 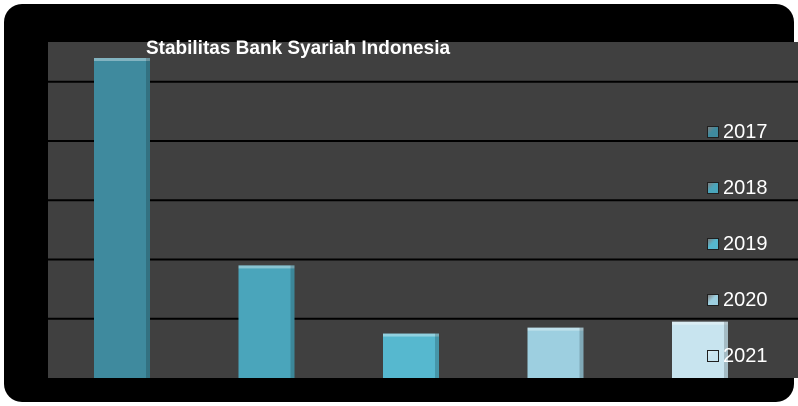 What do you see at coordinates (298, 48) in the screenshot?
I see `chart-title: Stabilitas Bank Syariah Indonesia` at bounding box center [298, 48].